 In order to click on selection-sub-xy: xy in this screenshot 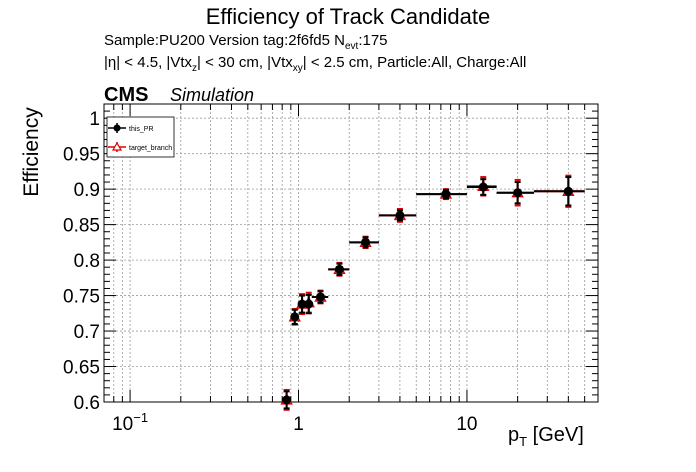, I will do `click(297, 68)`.